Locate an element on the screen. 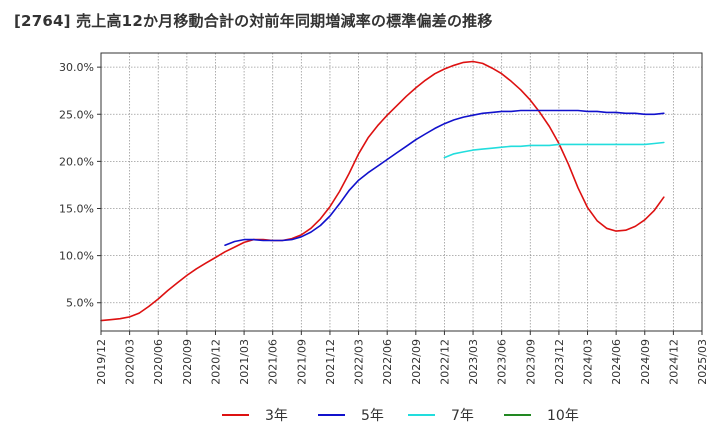  x-tick-label: 2023/06 is located at coordinates (502, 362).